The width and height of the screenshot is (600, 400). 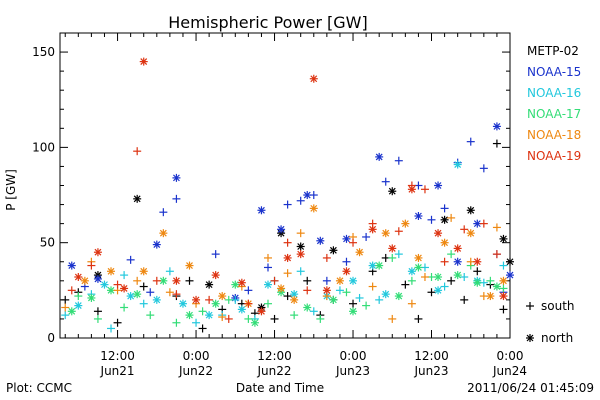 What do you see at coordinates (430, 371) in the screenshot?
I see `x-tick-date-label: Jun23` at bounding box center [430, 371].